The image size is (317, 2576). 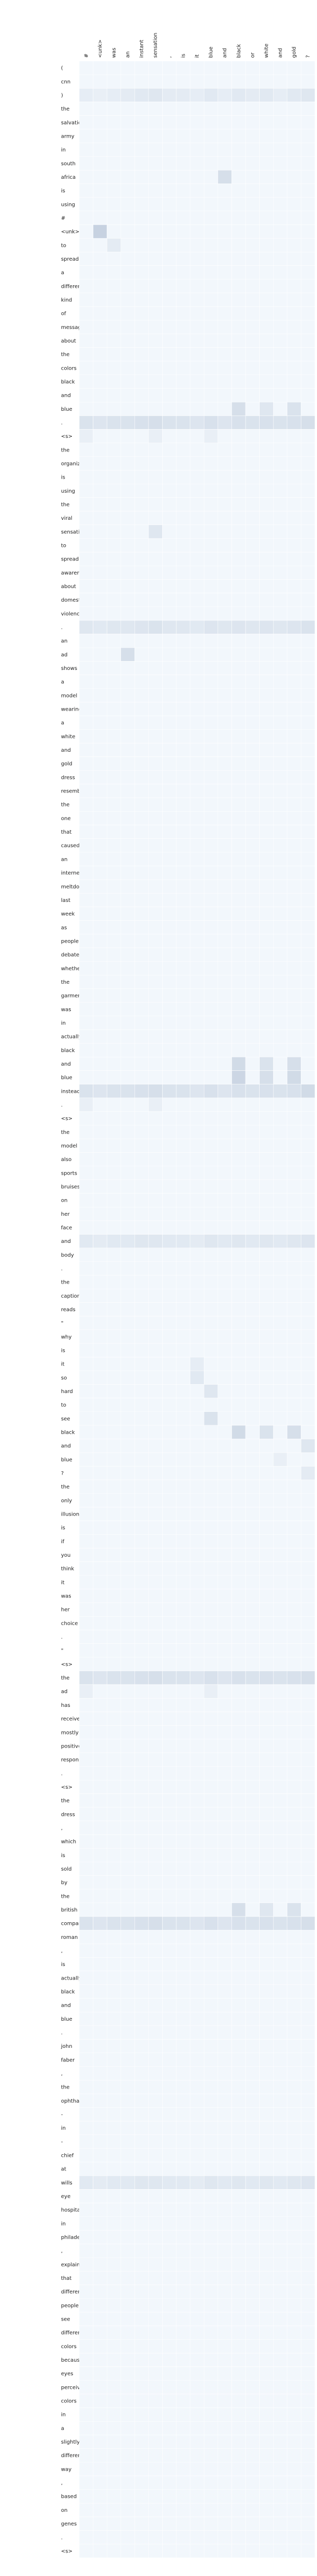 I want to click on x-tick-label: white, so click(x=267, y=51).